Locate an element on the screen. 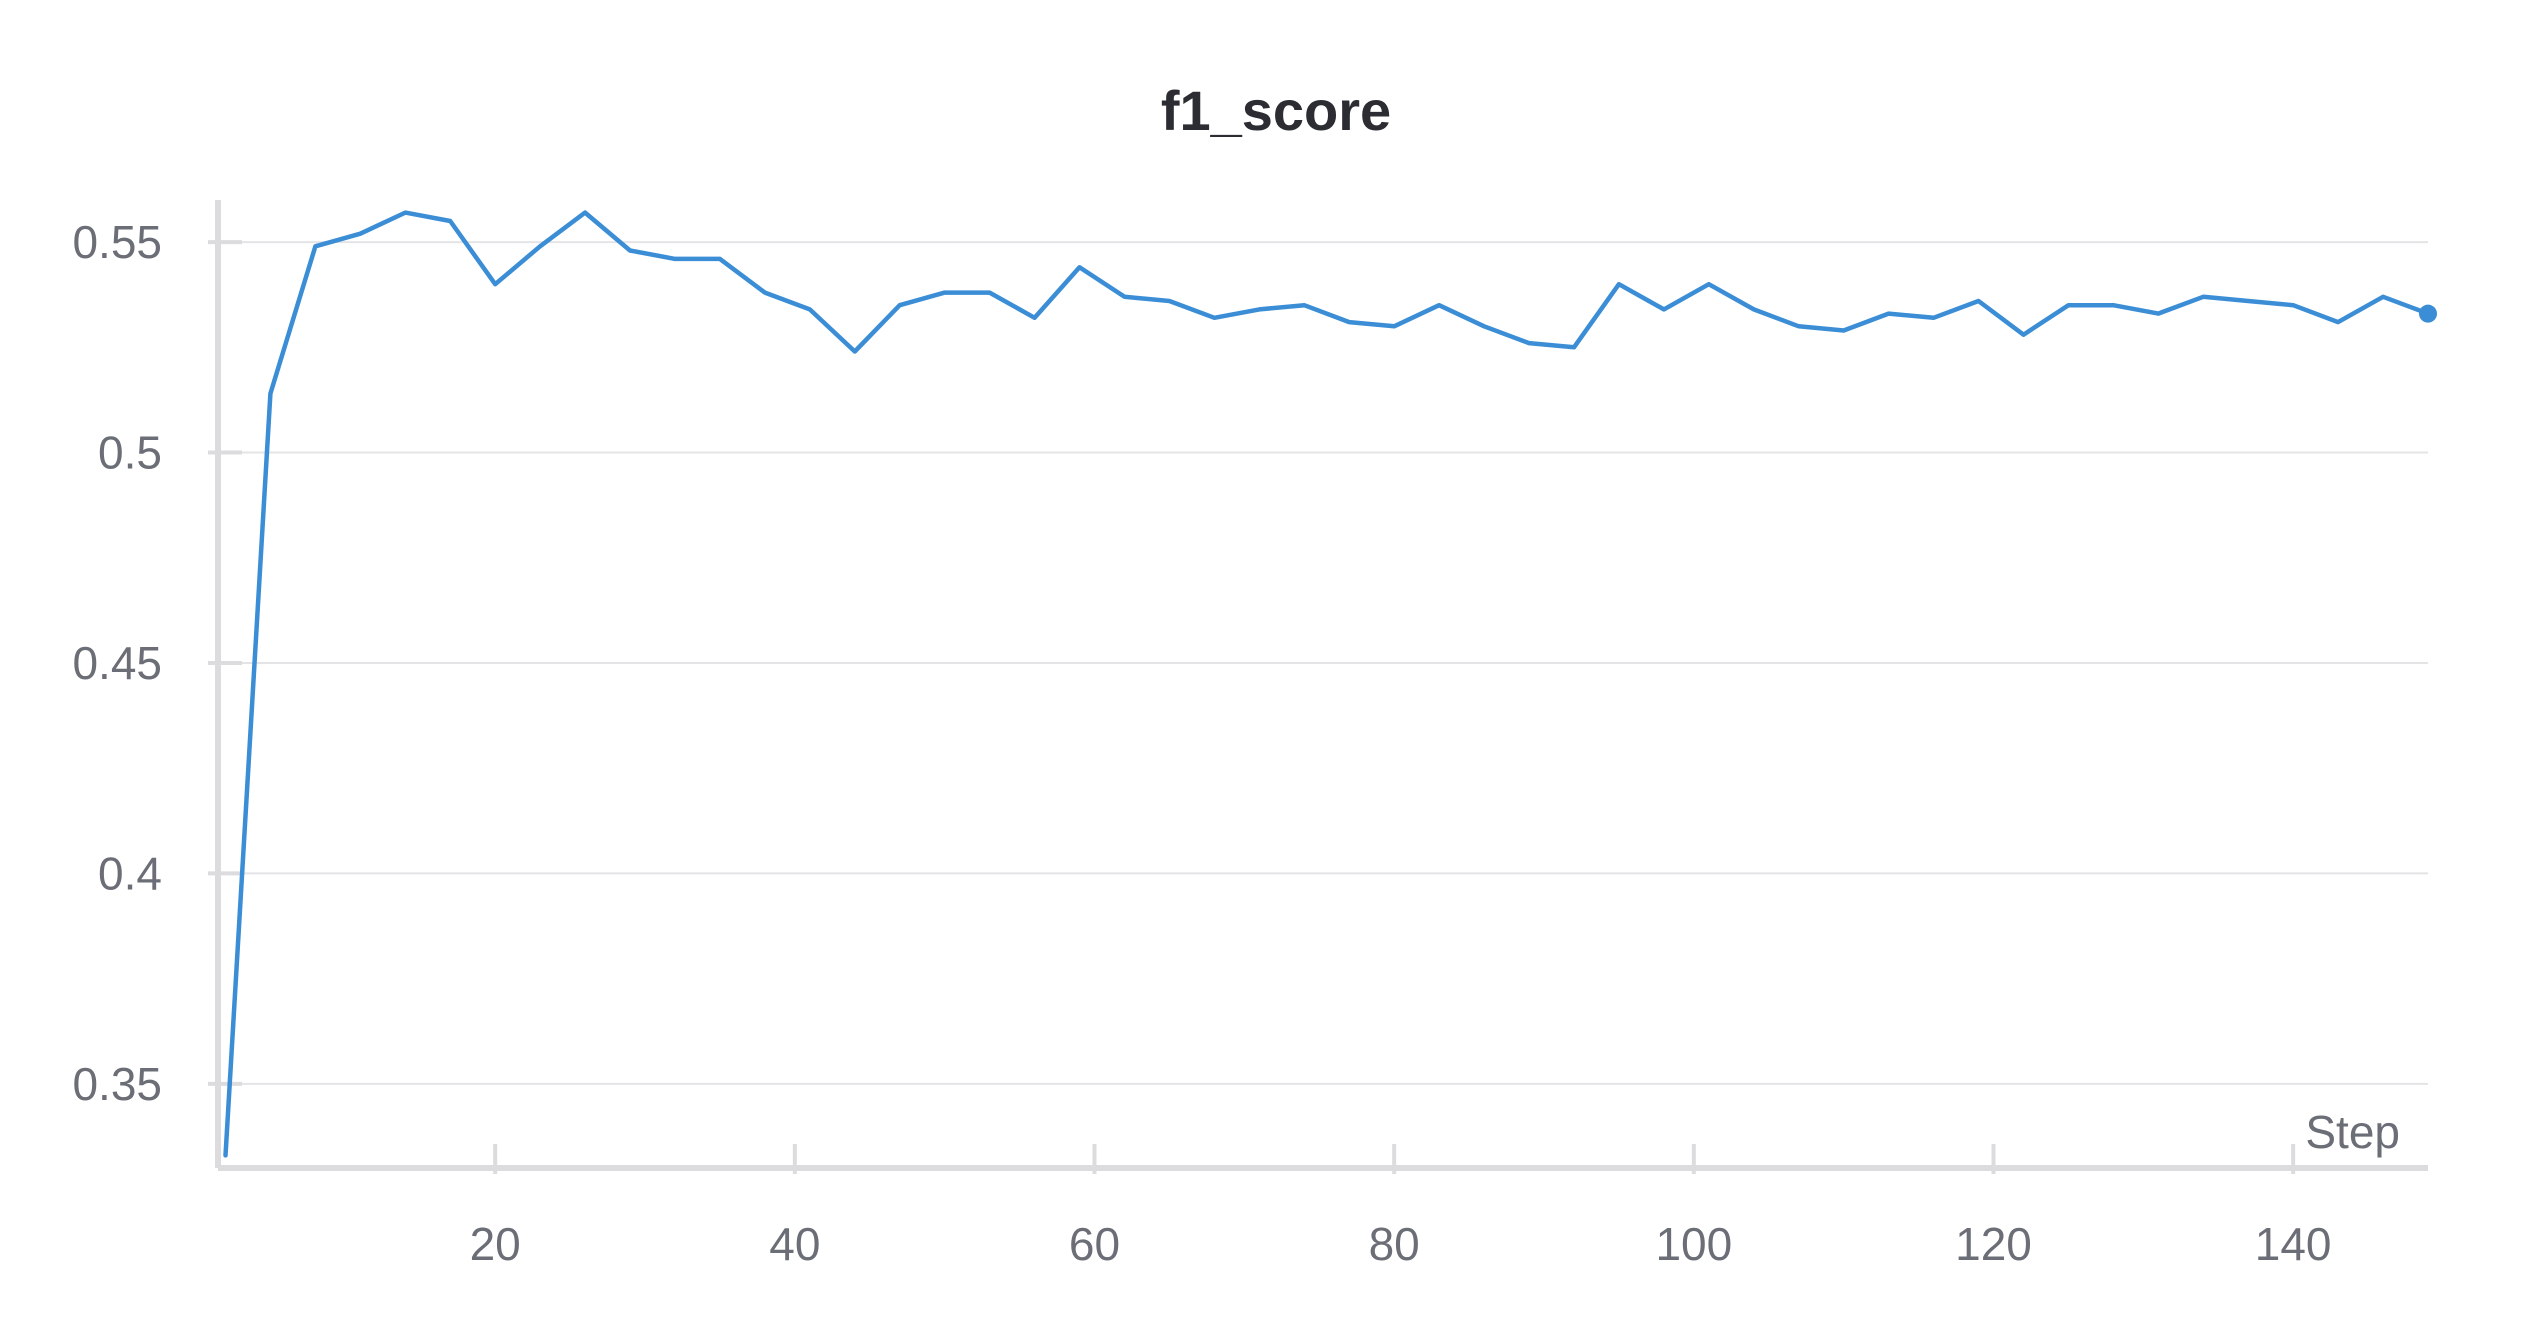 The width and height of the screenshot is (2528, 1328). x-tick-label: 20 is located at coordinates (495, 1244).